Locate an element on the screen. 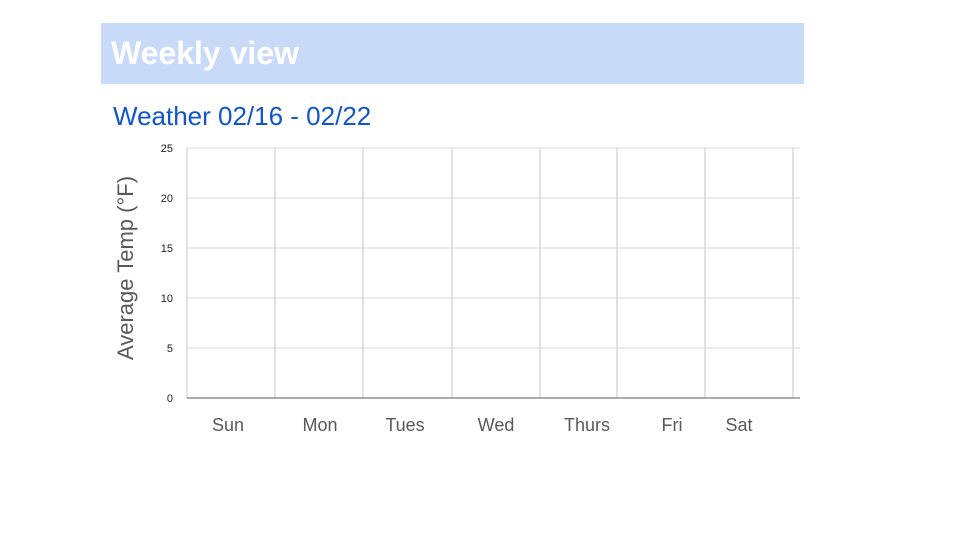 Image resolution: width=960 pixels, height=540 pixels. x-tick-label: Sat is located at coordinates (738, 425).